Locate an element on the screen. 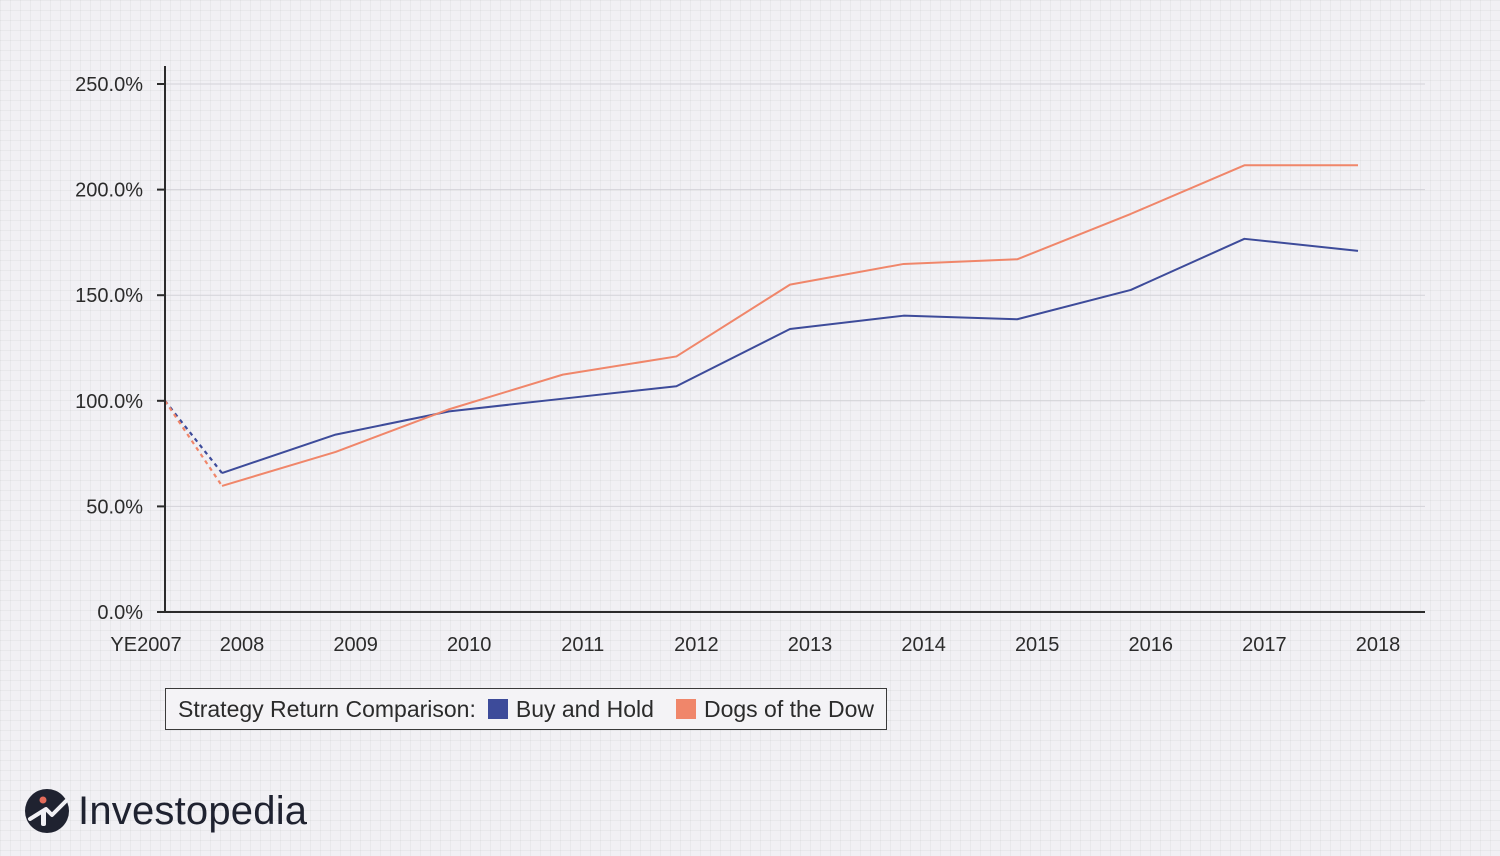 The width and height of the screenshot is (1500, 856). x-tick-label: 2017 is located at coordinates (1264, 645).